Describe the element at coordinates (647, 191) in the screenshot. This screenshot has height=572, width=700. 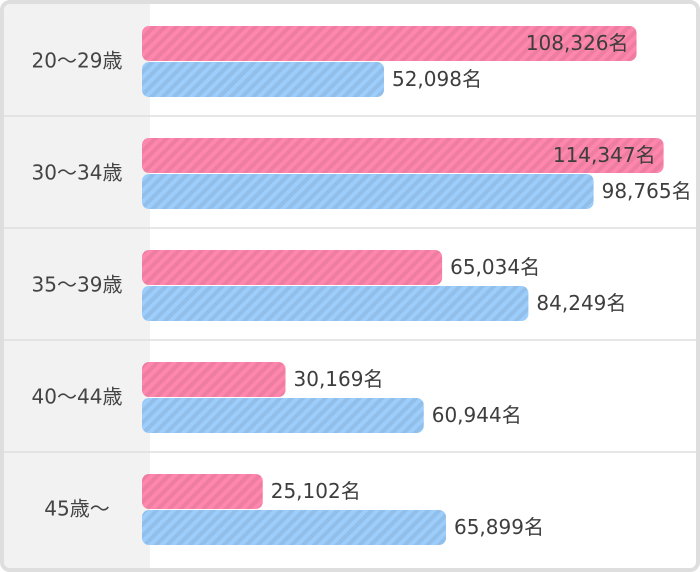
I see `value-label: 98,765名` at that location.